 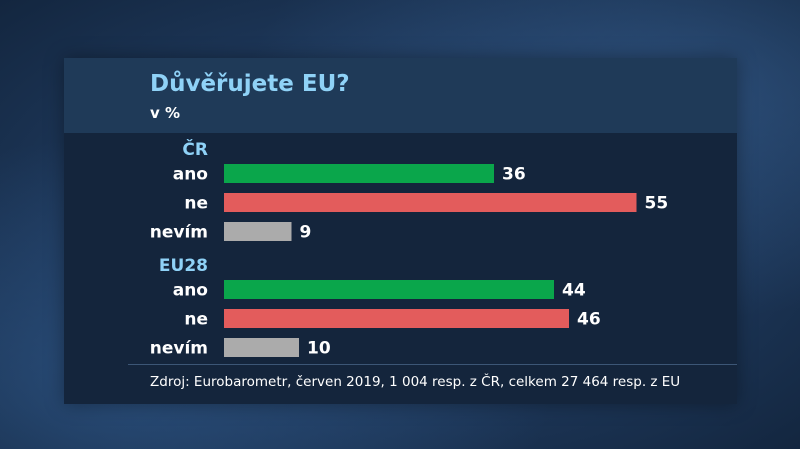 I want to click on value-label: 55, so click(x=657, y=204).